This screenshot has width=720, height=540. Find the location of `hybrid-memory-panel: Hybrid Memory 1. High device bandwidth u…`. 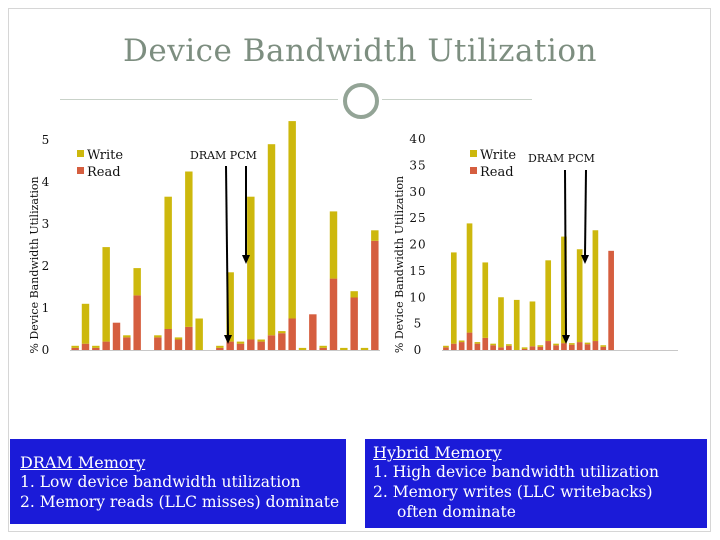

hybrid-memory-panel: Hybrid Memory 1. High device bandwidth u… is located at coordinates (536, 483).